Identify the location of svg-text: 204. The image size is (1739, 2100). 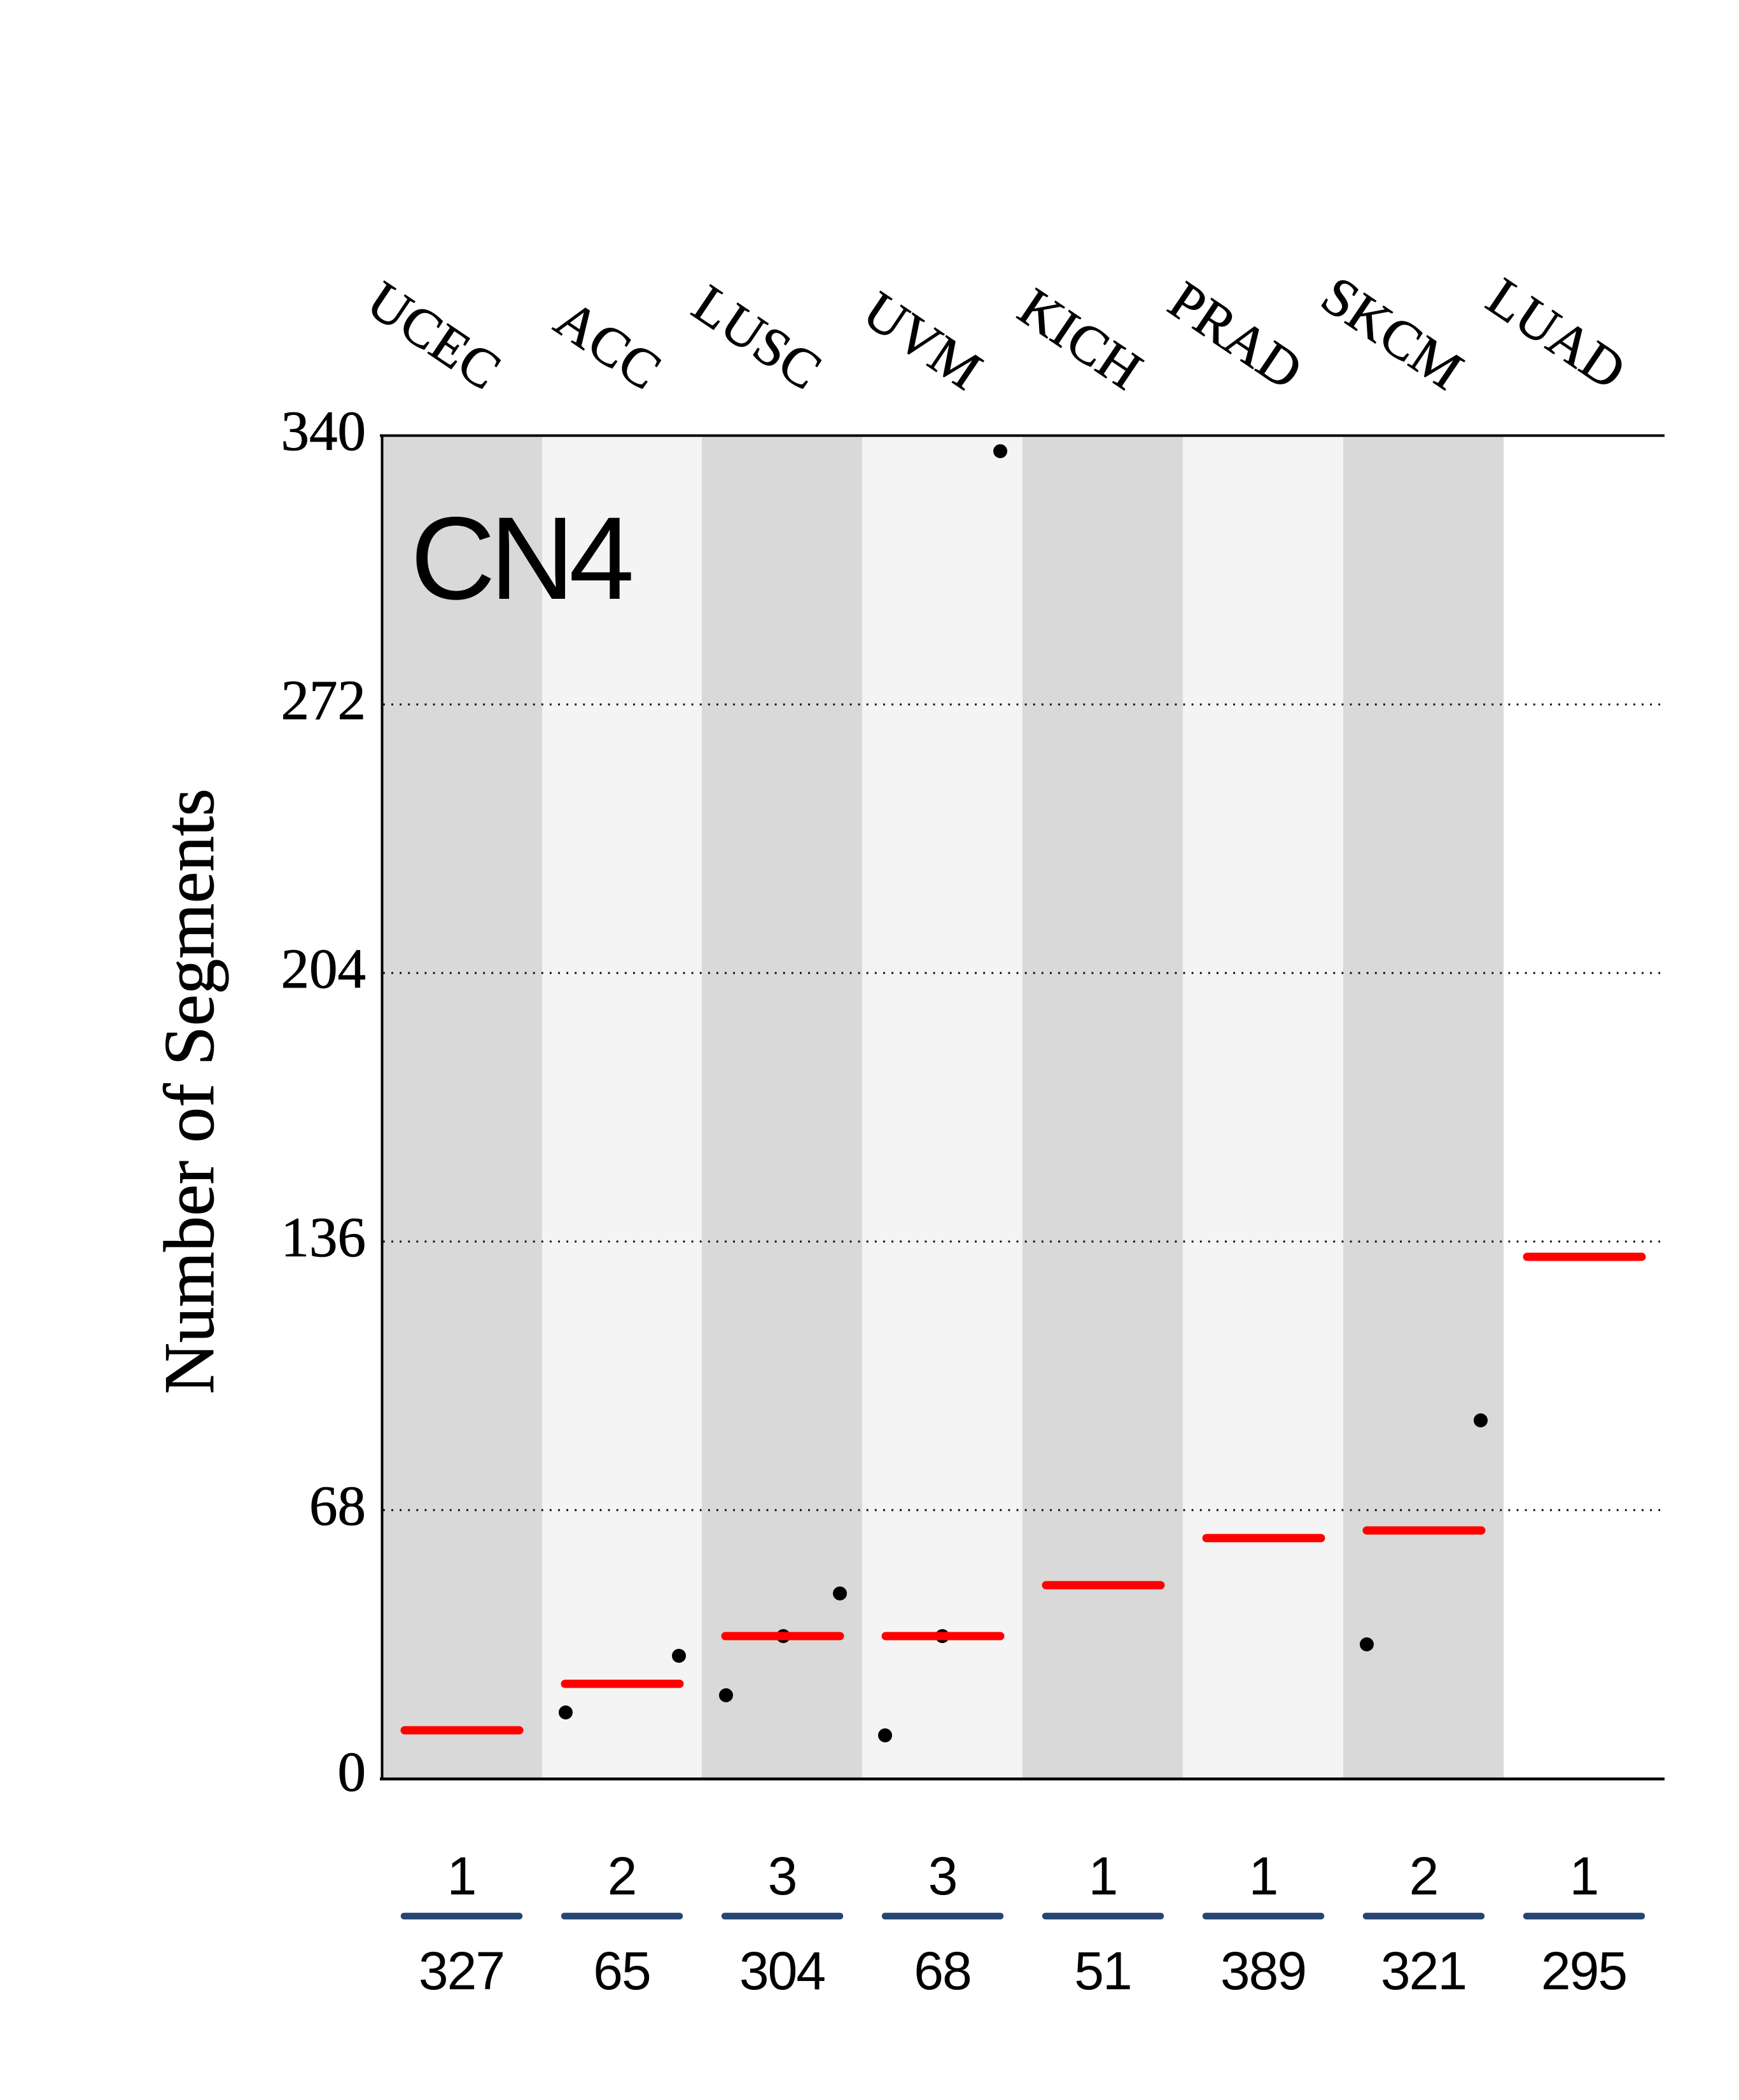
(324, 969).